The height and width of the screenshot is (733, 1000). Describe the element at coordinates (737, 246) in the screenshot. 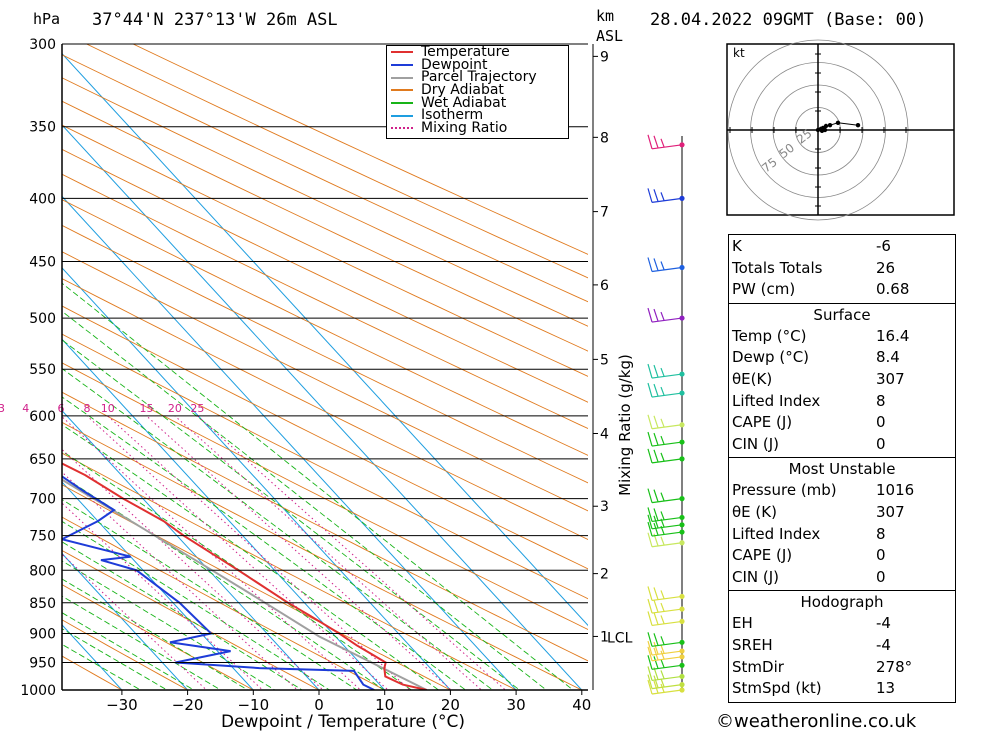

I see `index-label: K` at that location.